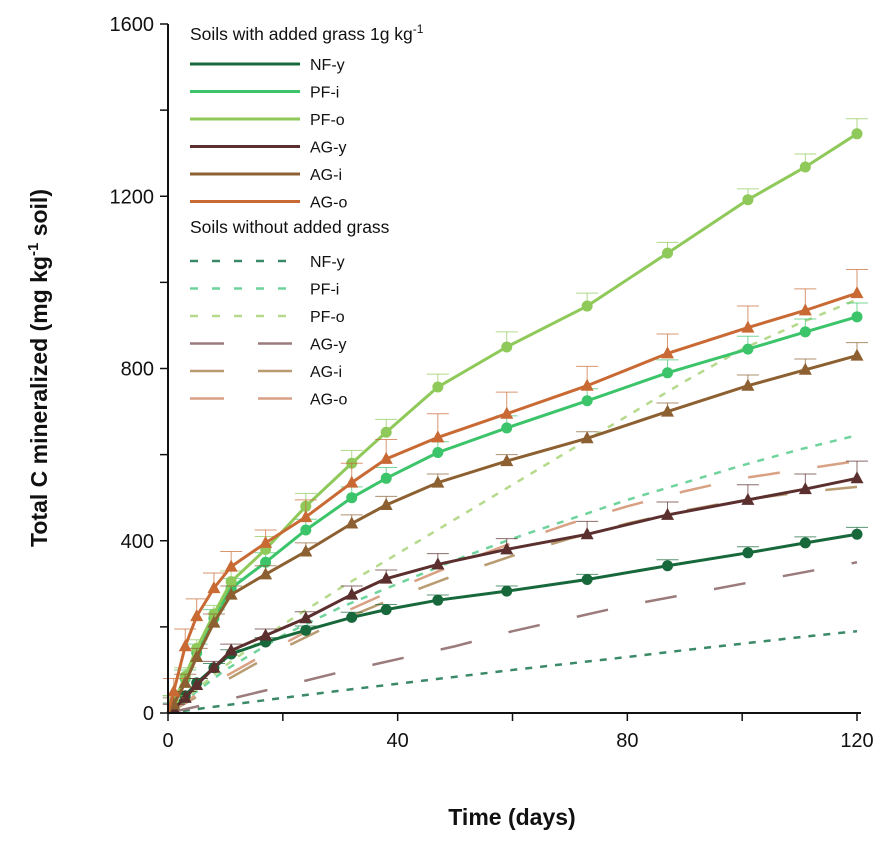 The height and width of the screenshot is (841, 892). Describe the element at coordinates (167, 741) in the screenshot. I see `x-tick-label: 0` at that location.